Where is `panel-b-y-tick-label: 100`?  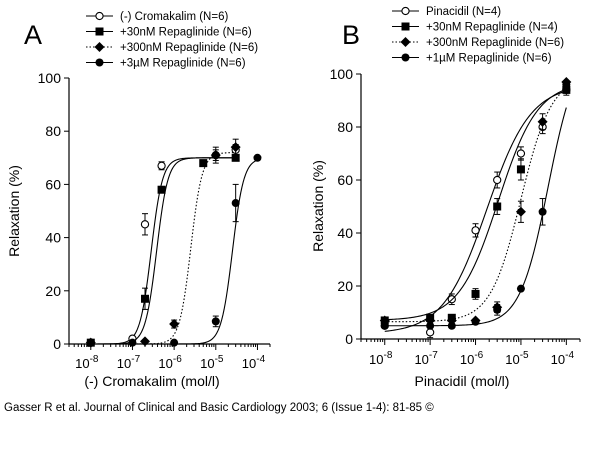 panel-b-y-tick-label: 100 is located at coordinates (342, 74).